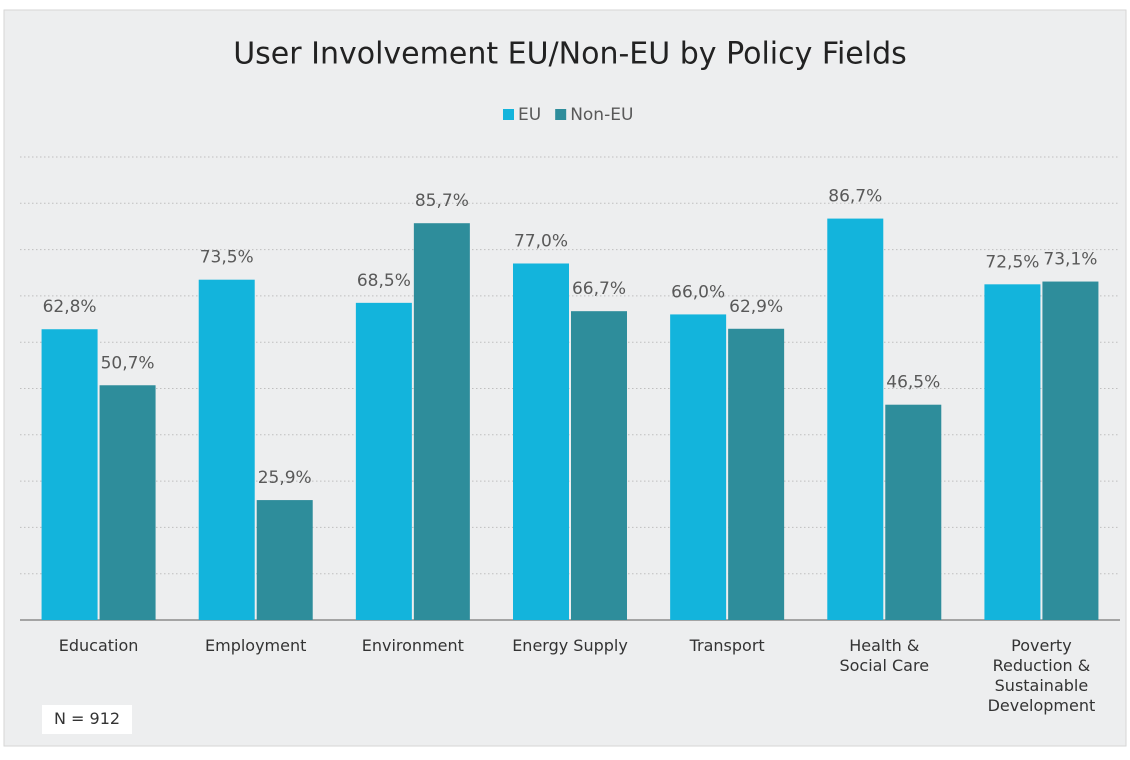 The width and height of the screenshot is (1130, 760). What do you see at coordinates (87, 719) in the screenshot?
I see `annotation: N = 912` at bounding box center [87, 719].